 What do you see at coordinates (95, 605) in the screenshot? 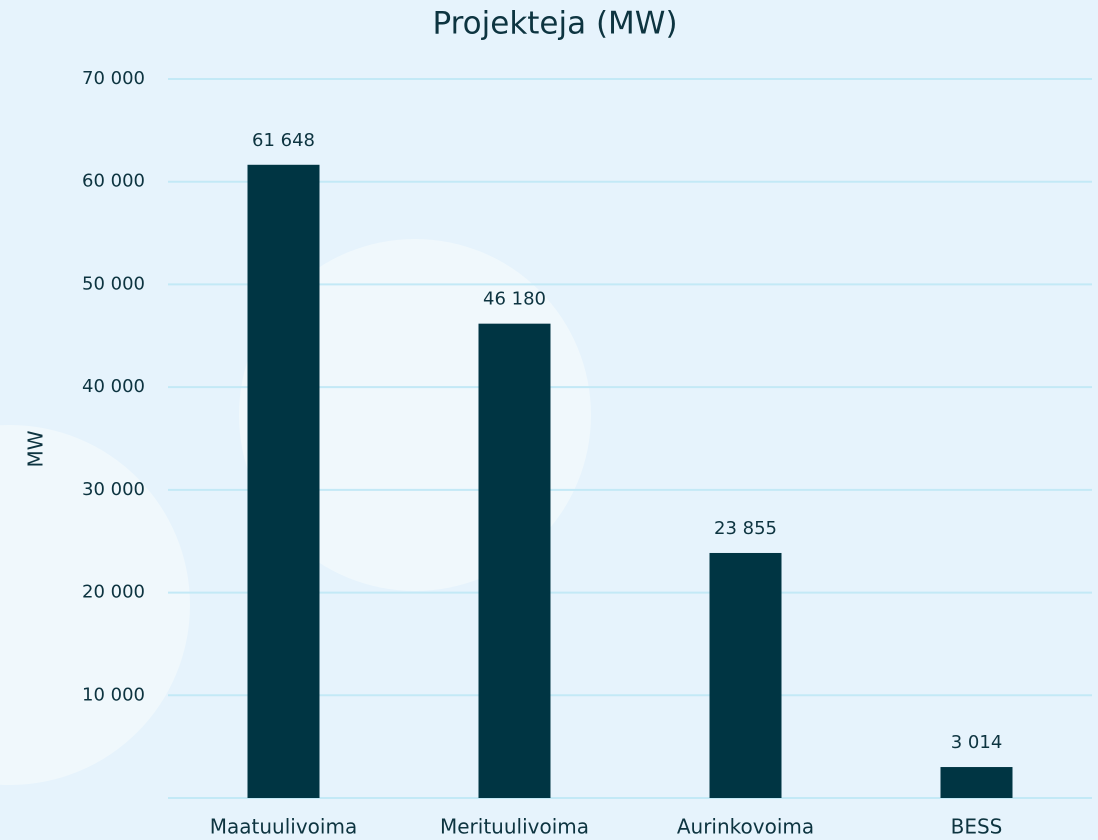
I see `decor-circle` at bounding box center [95, 605].